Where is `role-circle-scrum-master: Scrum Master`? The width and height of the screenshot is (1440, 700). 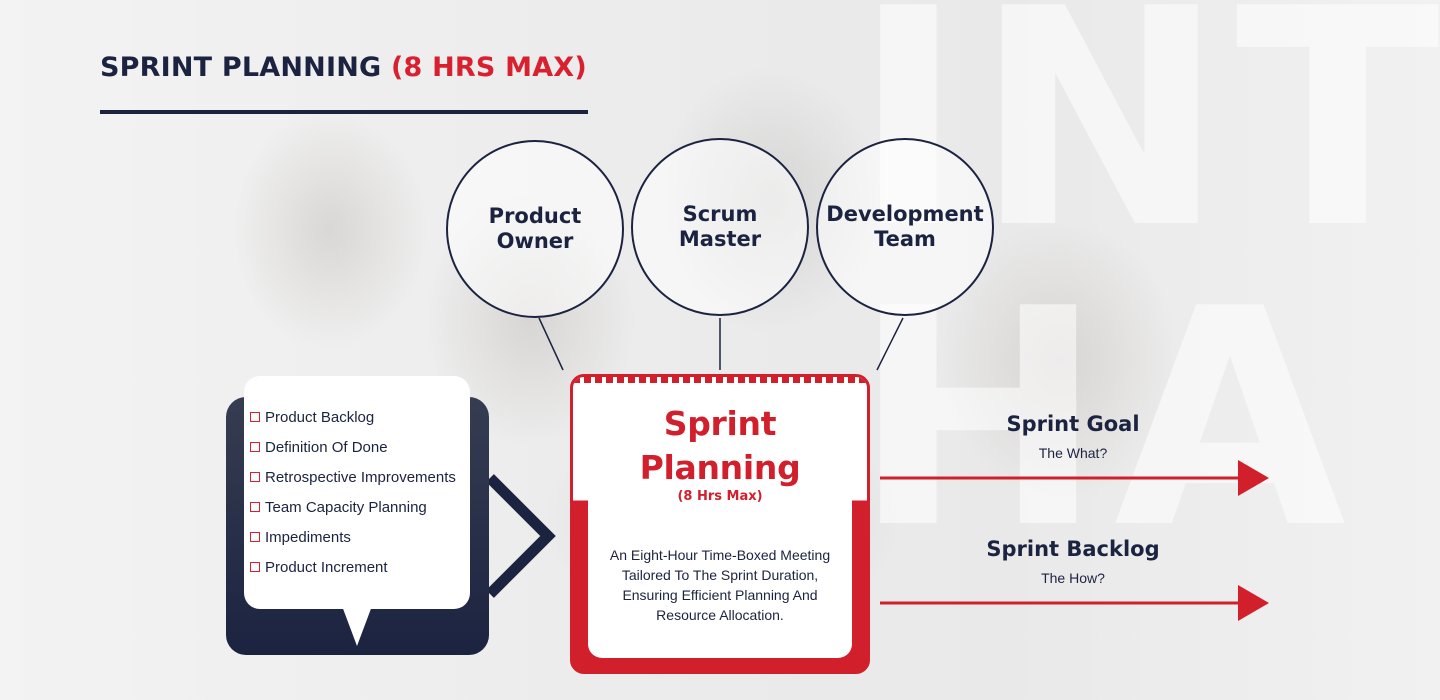
role-circle-scrum-master: Scrum Master is located at coordinates (720, 227).